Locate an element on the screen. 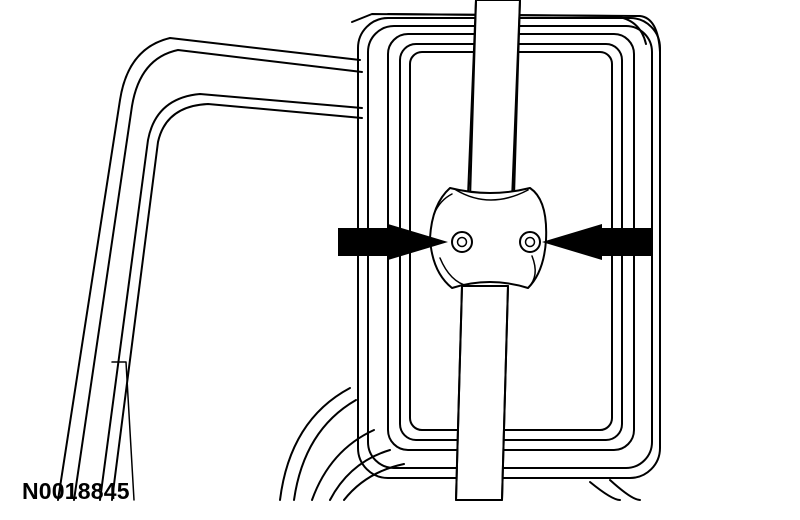  clamp-bracket is located at coordinates (488, 238).